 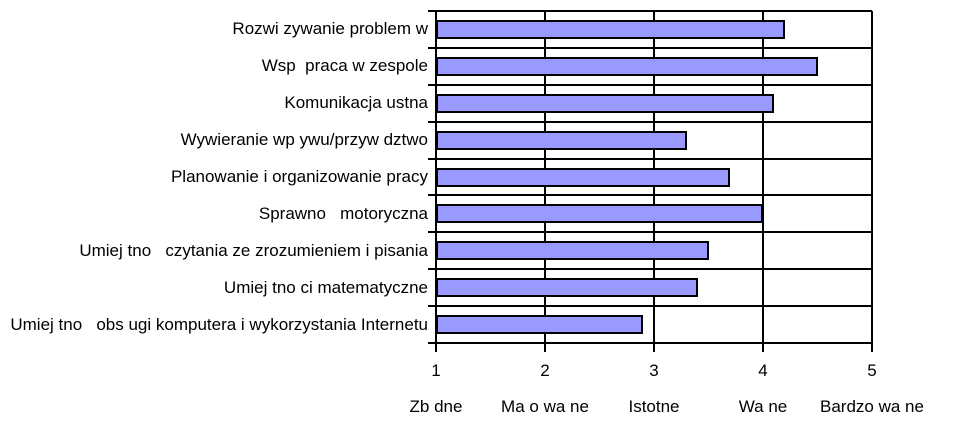 I want to click on category-label: Wywieranie wp ywu/przyw dztwo, so click(x=304, y=140).